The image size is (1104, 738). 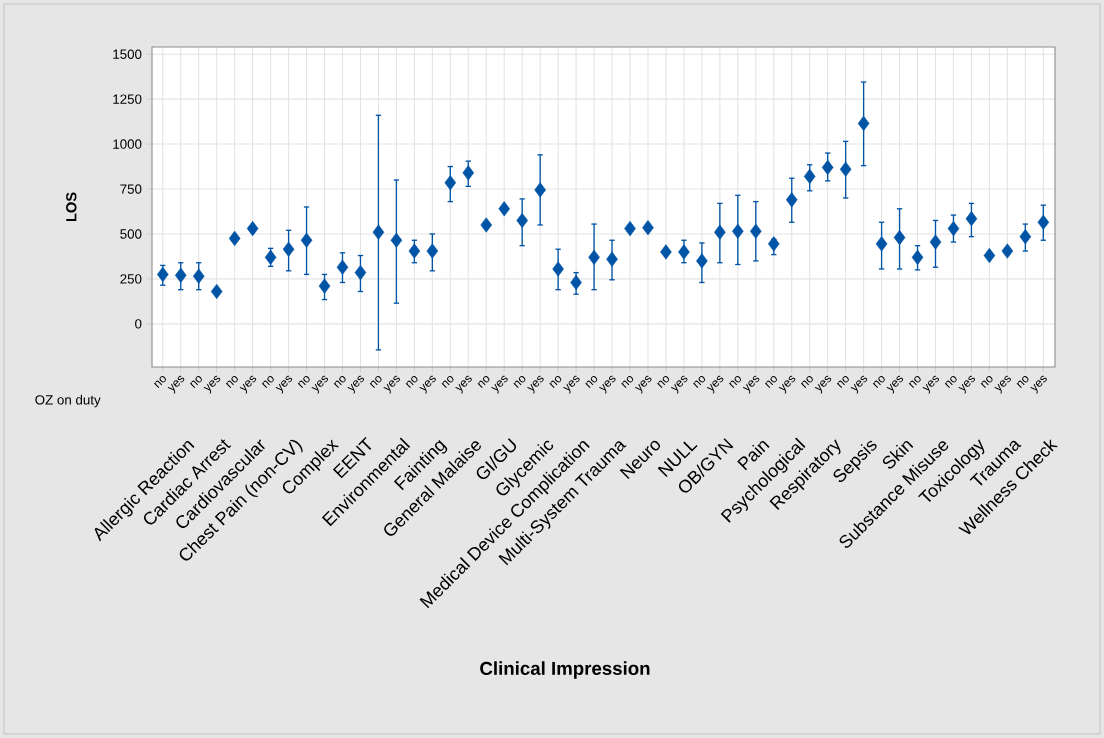 I want to click on text: Clinical Impression, so click(x=565, y=670).